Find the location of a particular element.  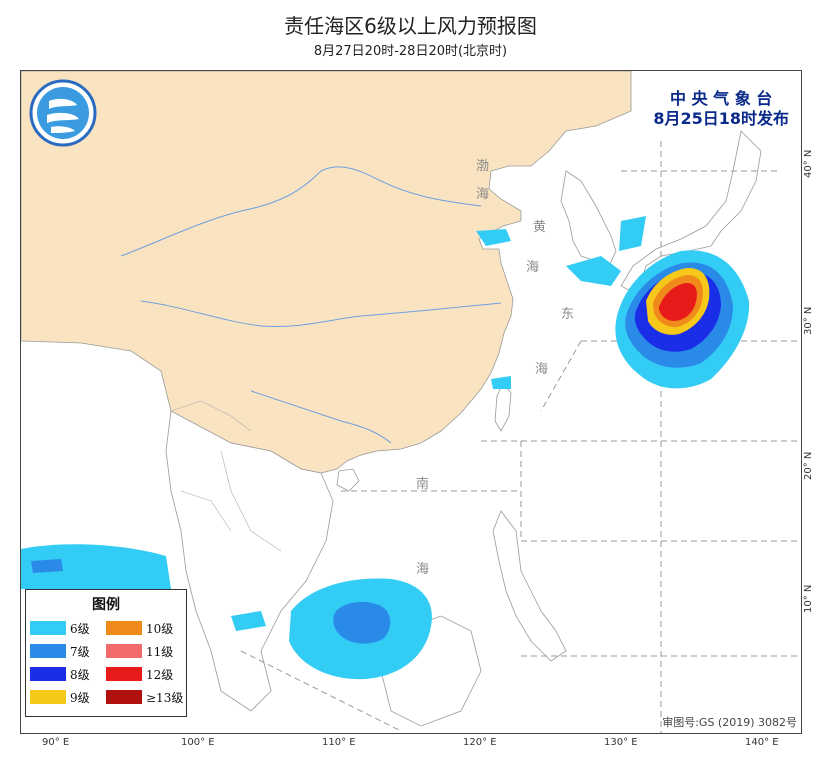

lon-label-90: 90° E is located at coordinates (56, 742).